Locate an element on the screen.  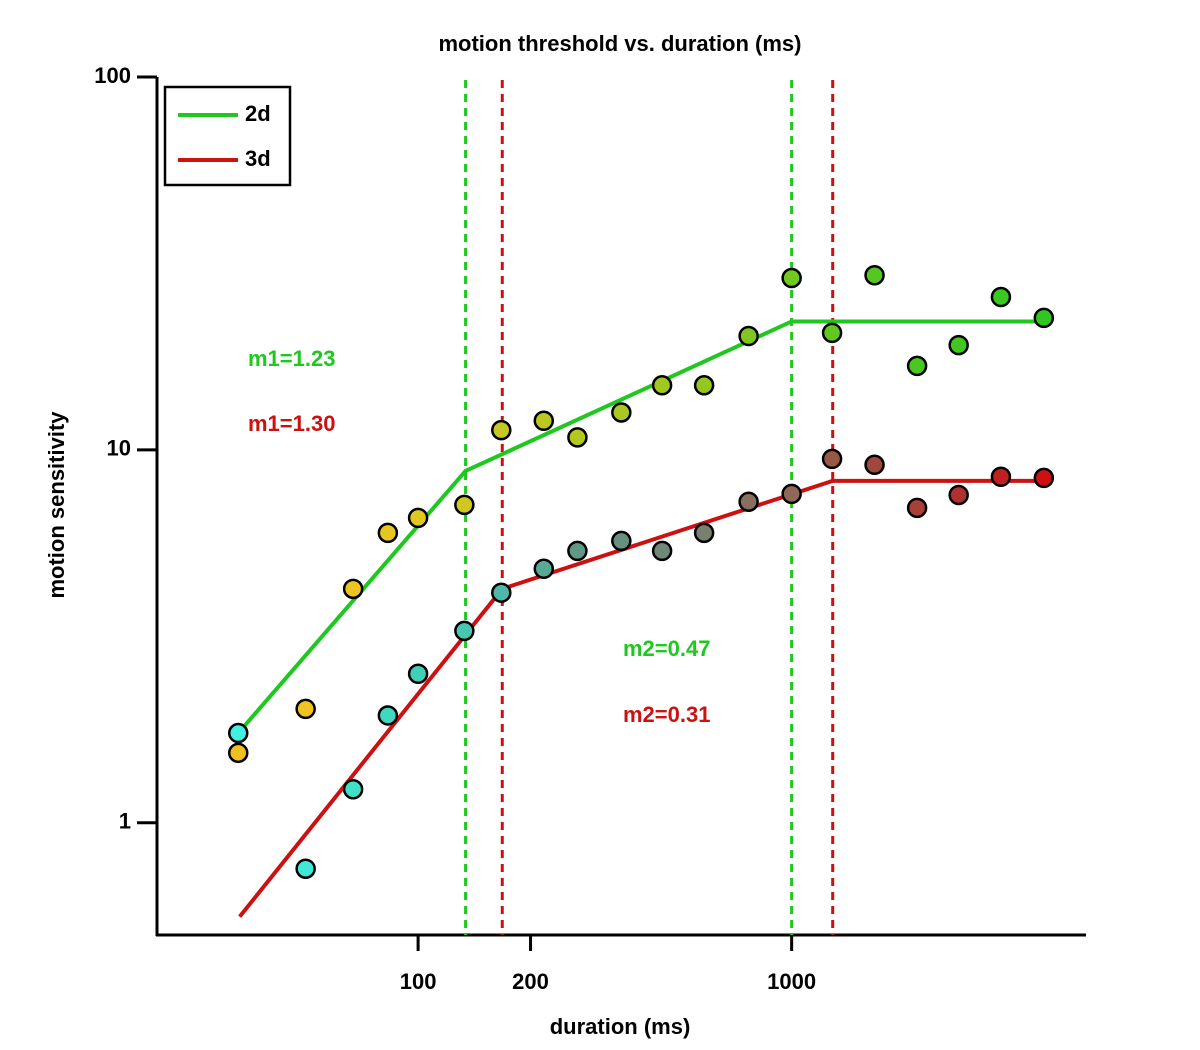
y-tick-label: 100 is located at coordinates (112, 75).